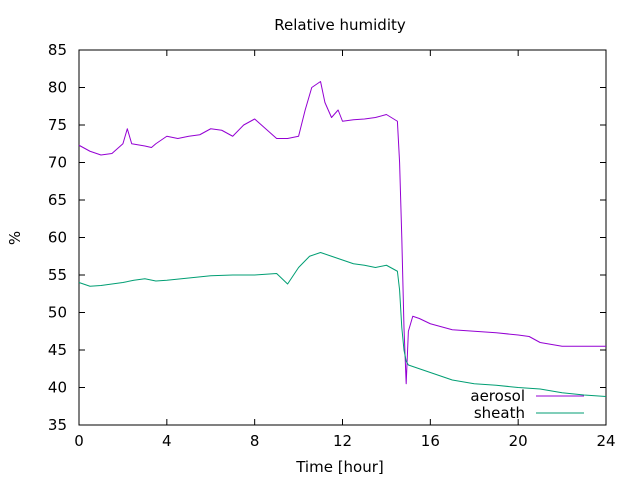 Image resolution: width=640 pixels, height=480 pixels. Describe the element at coordinates (167, 441) in the screenshot. I see `x-tick-label: 4` at that location.